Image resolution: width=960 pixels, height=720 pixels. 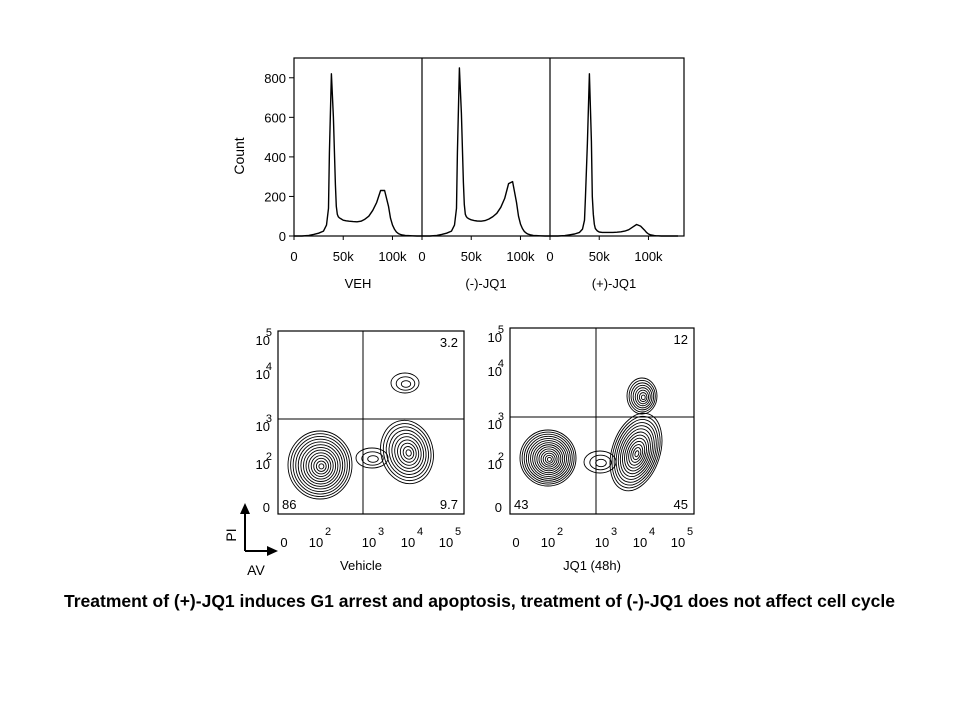 What do you see at coordinates (449, 504) in the screenshot?
I see `quadrant-lower-right-percent: 9.7` at bounding box center [449, 504].